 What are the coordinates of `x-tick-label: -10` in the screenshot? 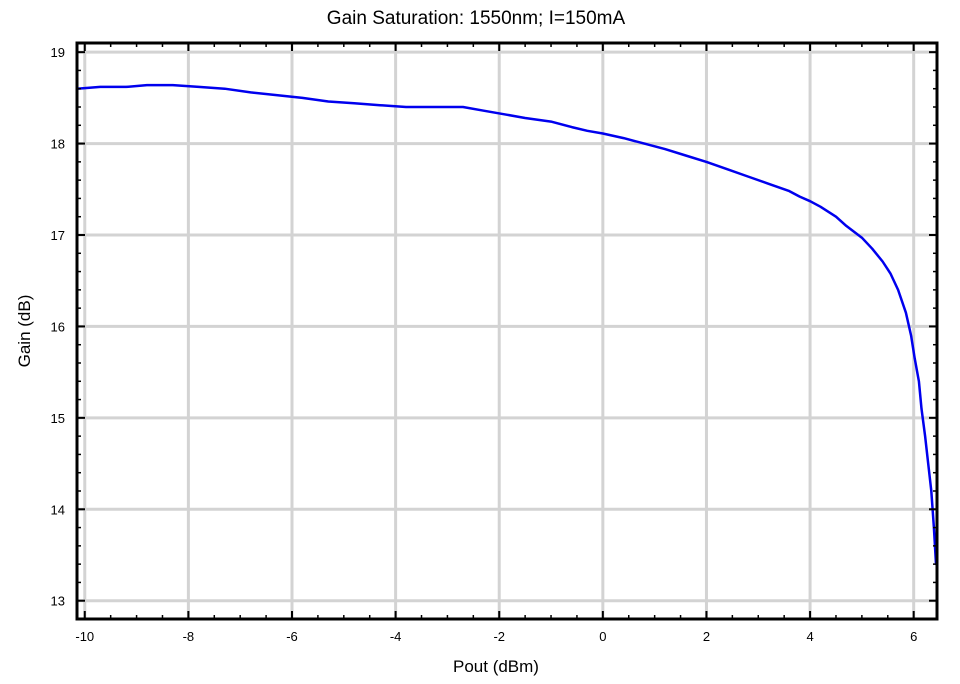 It's located at (84, 636).